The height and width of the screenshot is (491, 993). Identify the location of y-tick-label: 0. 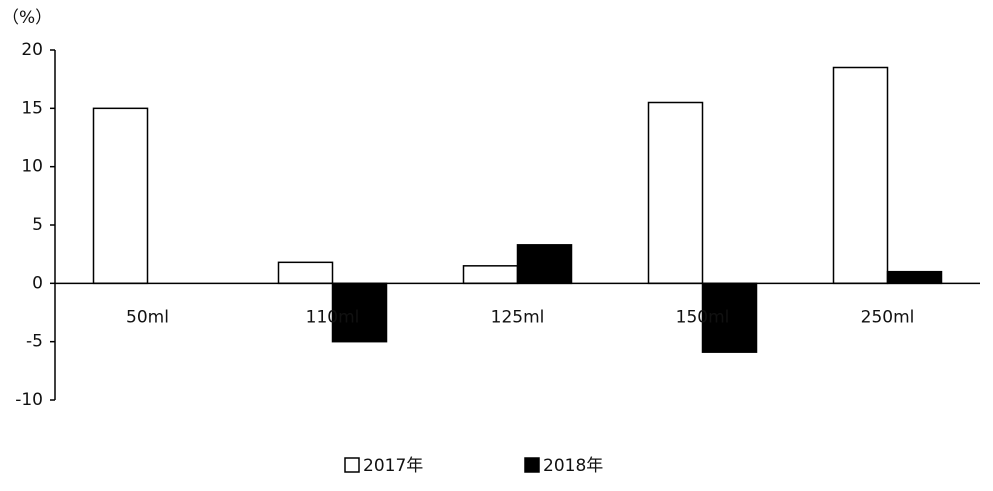
(37, 283).